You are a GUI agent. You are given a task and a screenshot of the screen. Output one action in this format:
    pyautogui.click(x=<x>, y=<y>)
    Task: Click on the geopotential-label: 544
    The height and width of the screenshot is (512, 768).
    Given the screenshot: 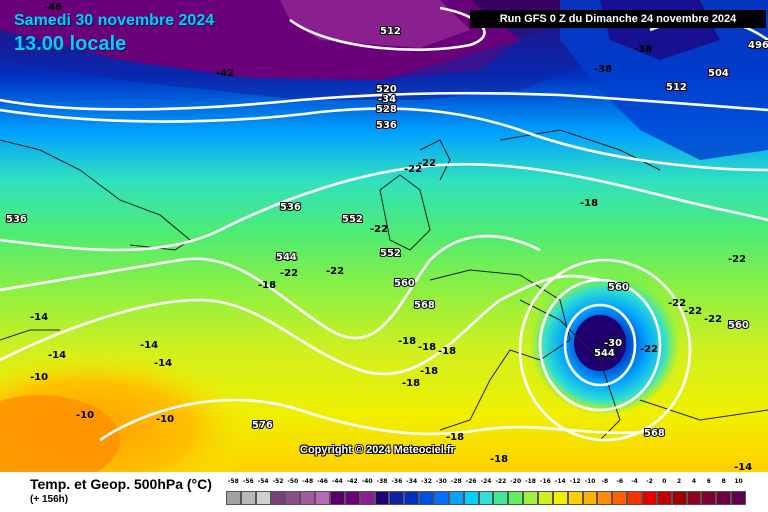 What is the action you would take?
    pyautogui.click(x=604, y=353)
    